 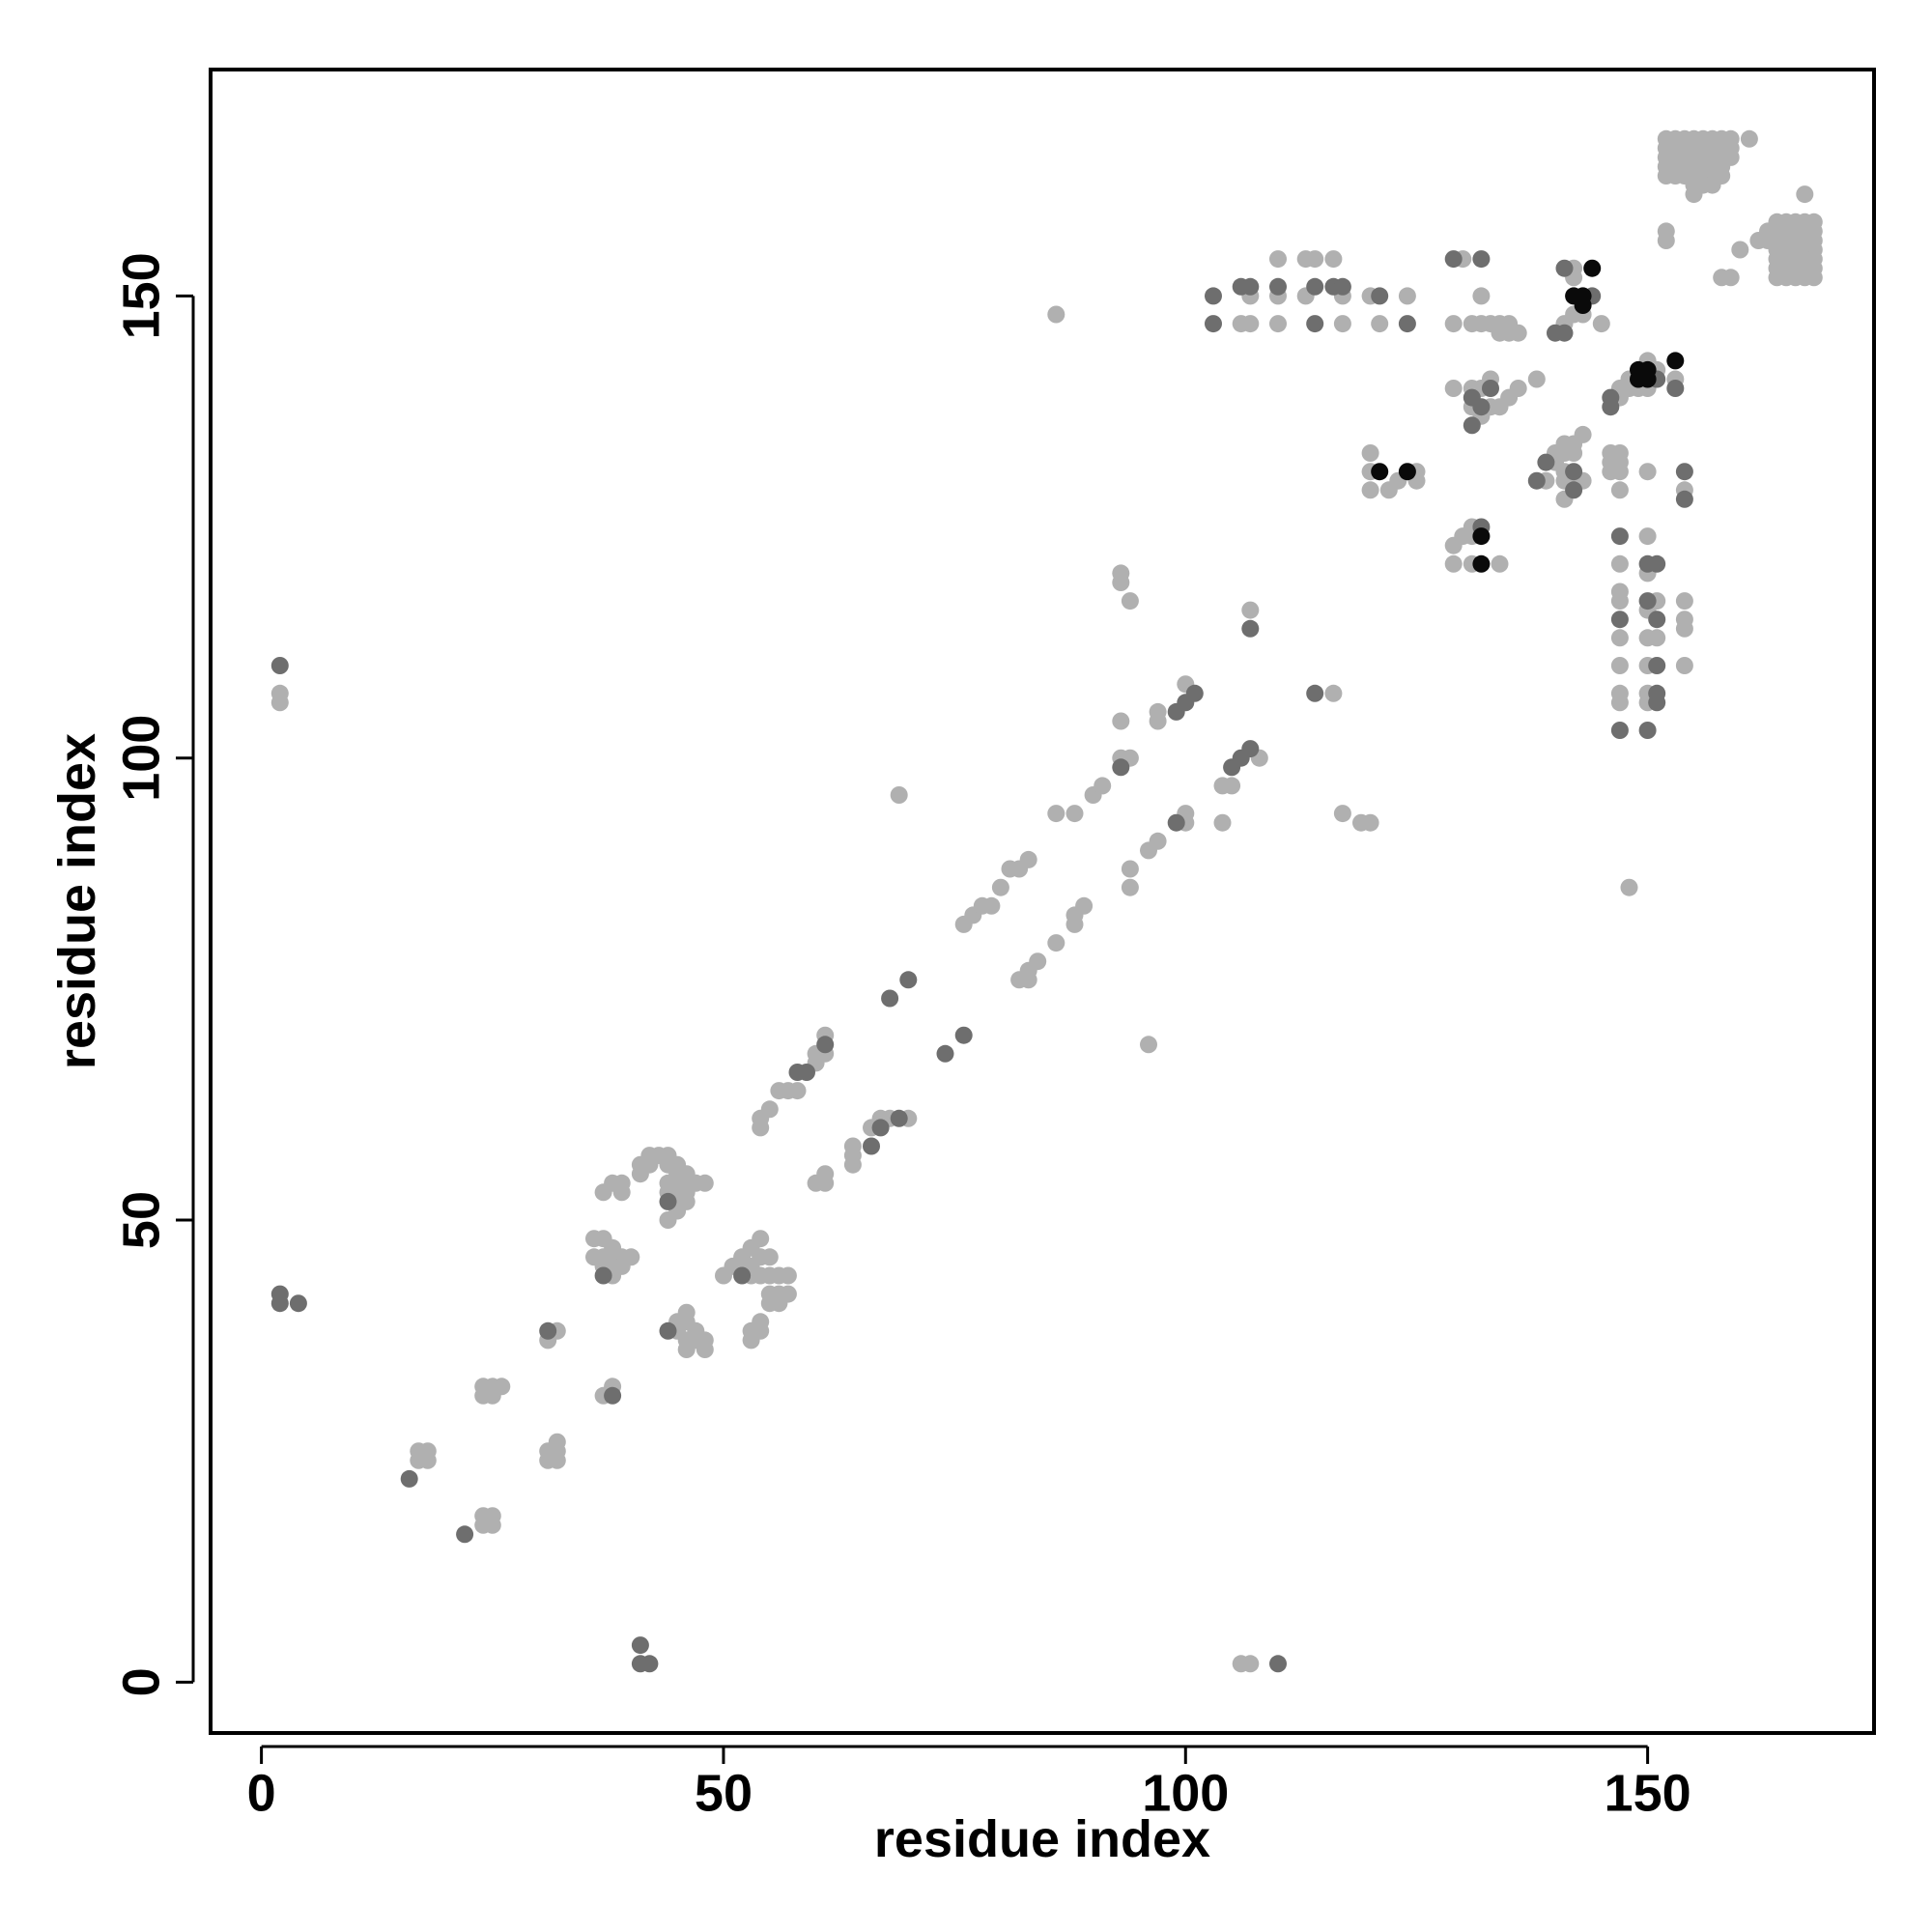 I want to click on x-tick-label: 0, so click(x=261, y=1793).